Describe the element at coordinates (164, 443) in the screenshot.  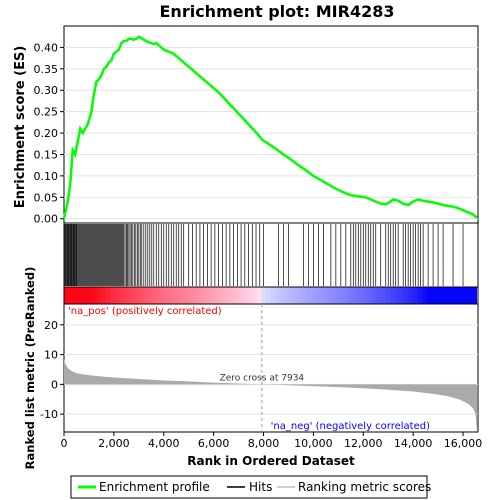
I see `x-tick-label: 4,000` at that location.